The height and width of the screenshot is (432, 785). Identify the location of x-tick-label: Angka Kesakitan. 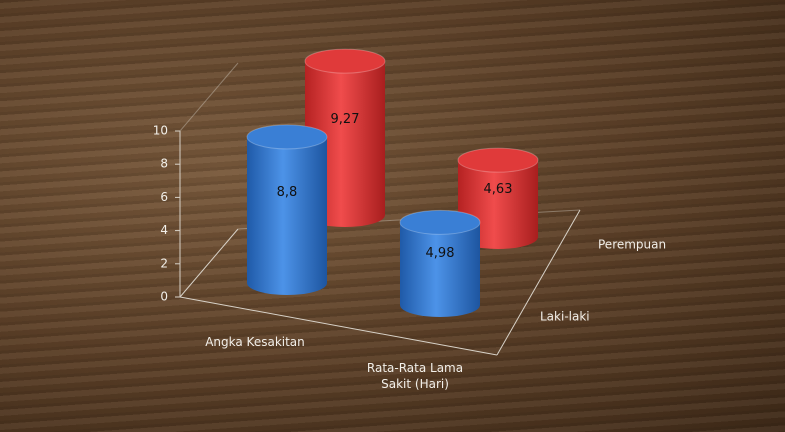
(255, 342).